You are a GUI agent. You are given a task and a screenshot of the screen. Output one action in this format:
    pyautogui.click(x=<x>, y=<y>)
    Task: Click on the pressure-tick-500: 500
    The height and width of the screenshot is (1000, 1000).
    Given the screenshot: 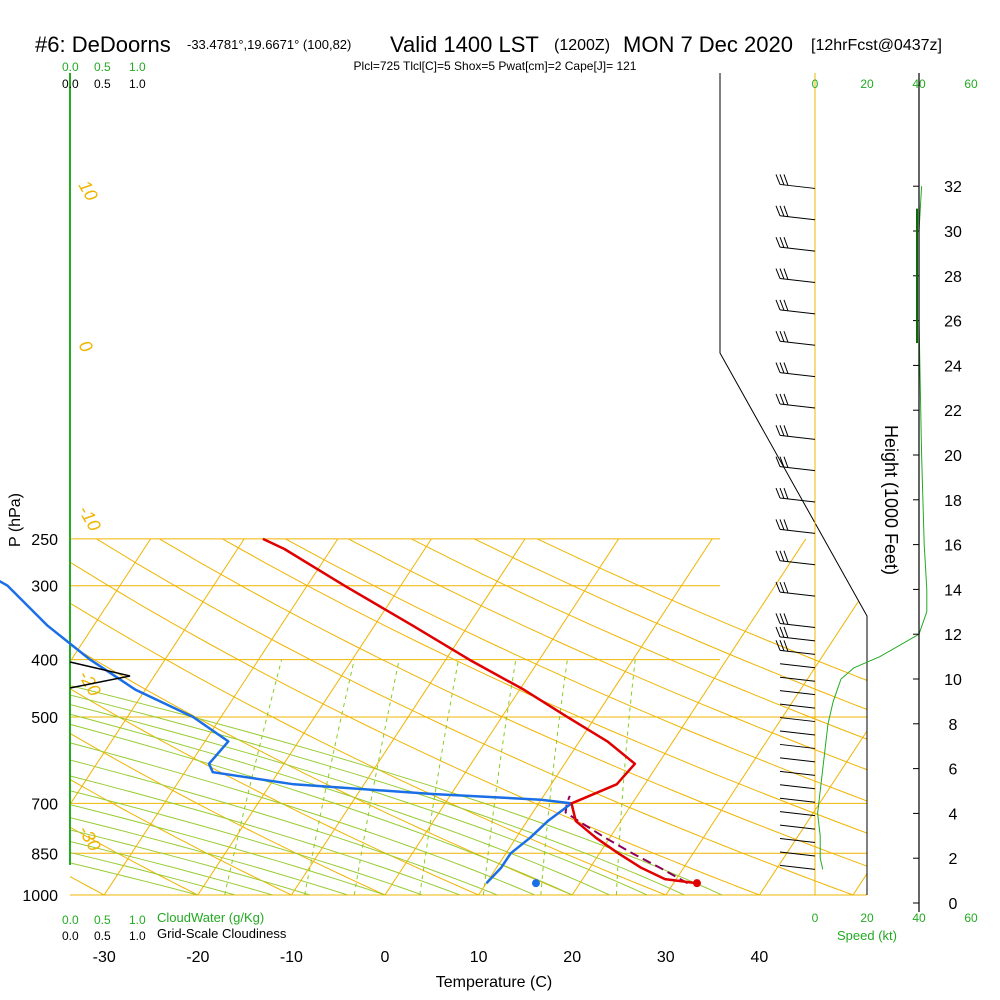 What is the action you would take?
    pyautogui.click(x=44, y=718)
    